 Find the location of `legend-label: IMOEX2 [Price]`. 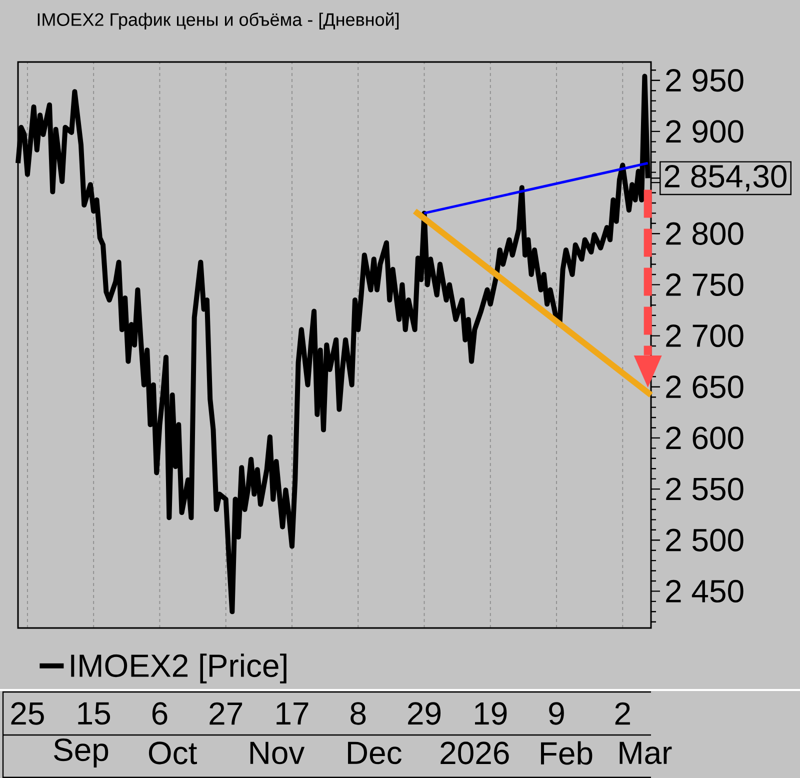

legend-label: IMOEX2 [Price] is located at coordinates (178, 669).